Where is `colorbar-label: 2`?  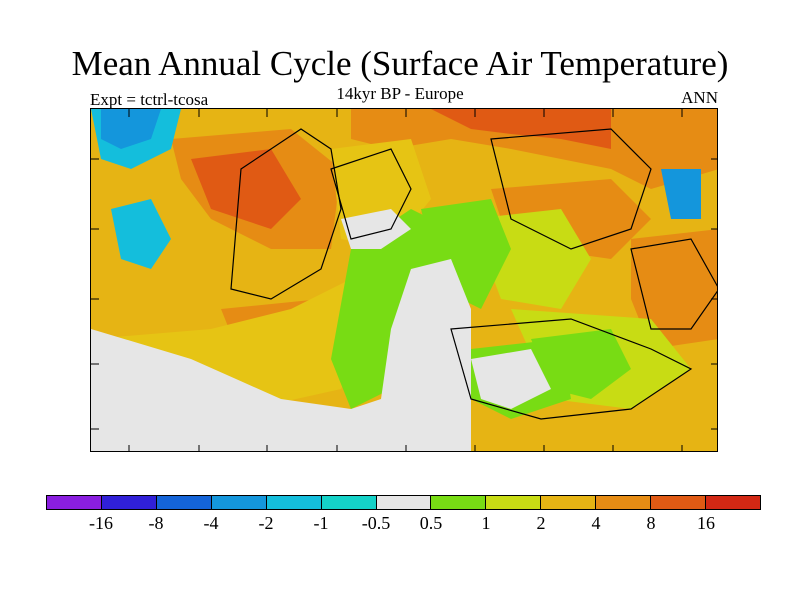 colorbar-label: 2 is located at coordinates (541, 523).